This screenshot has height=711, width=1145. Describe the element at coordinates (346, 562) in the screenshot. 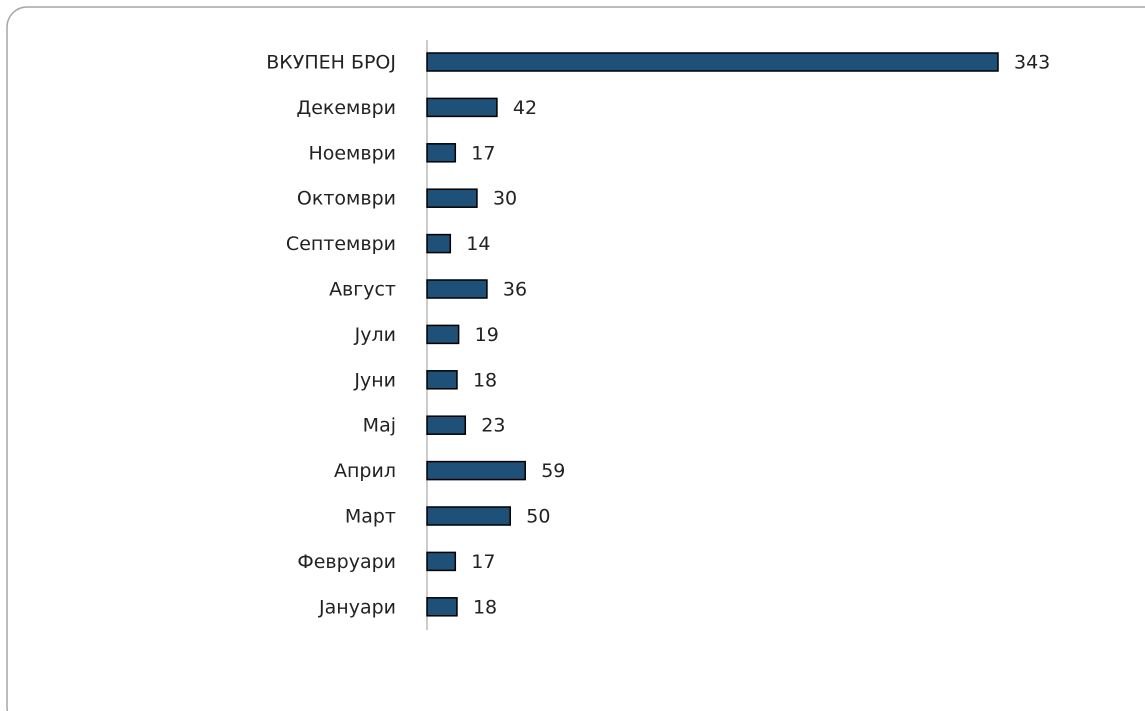

I see `y-tick-label: Февруари` at that location.